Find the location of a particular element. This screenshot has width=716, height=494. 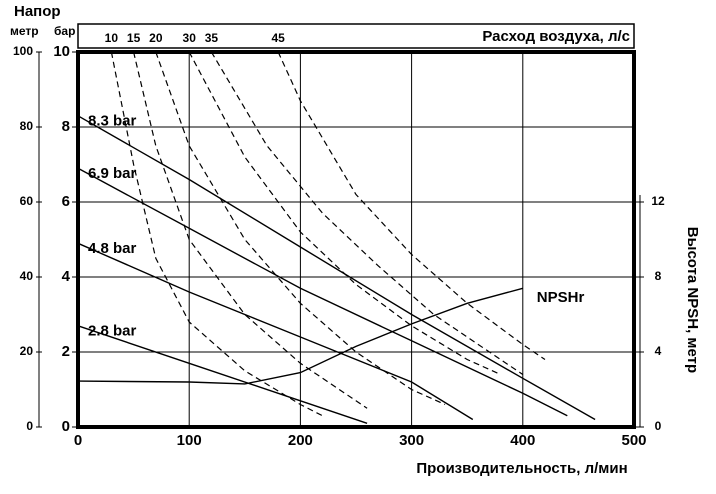

y-tick-label: 80 is located at coordinates (27, 126).